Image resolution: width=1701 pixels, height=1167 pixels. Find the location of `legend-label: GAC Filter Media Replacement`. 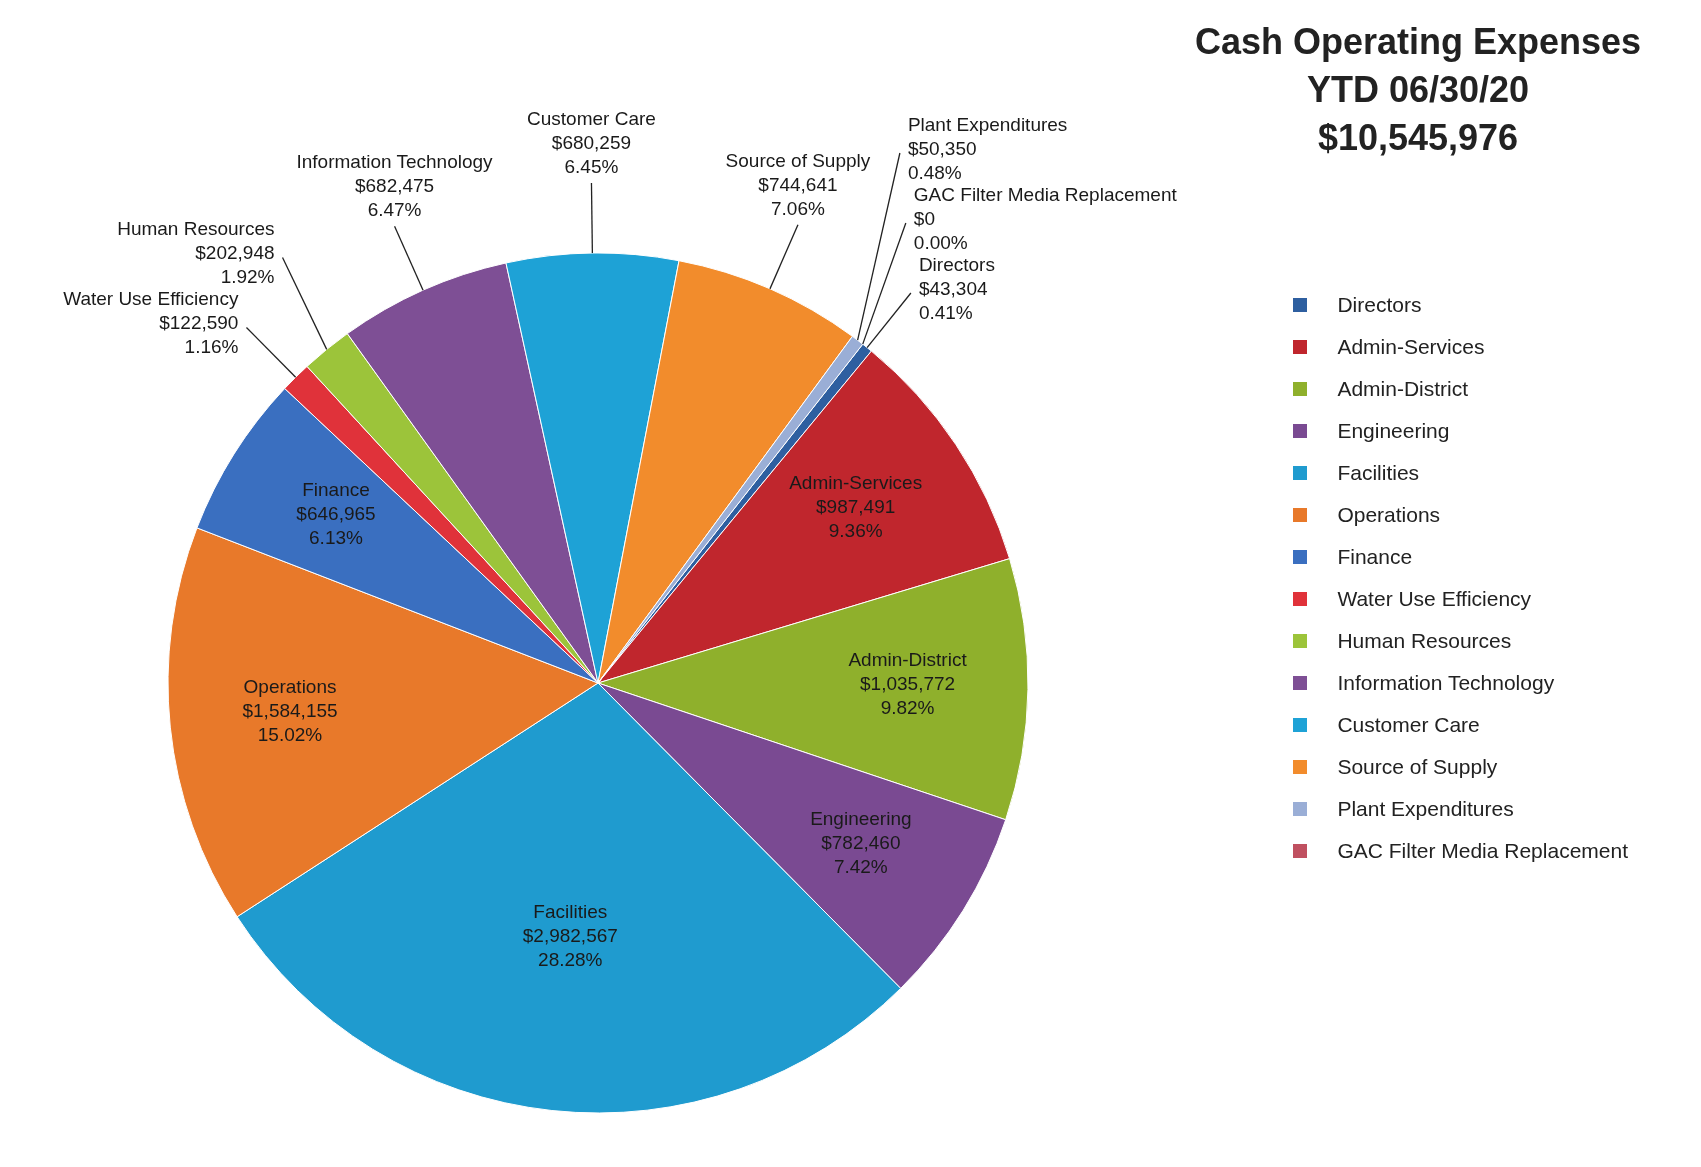

legend-label: GAC Filter Media Replacement is located at coordinates (1482, 851).